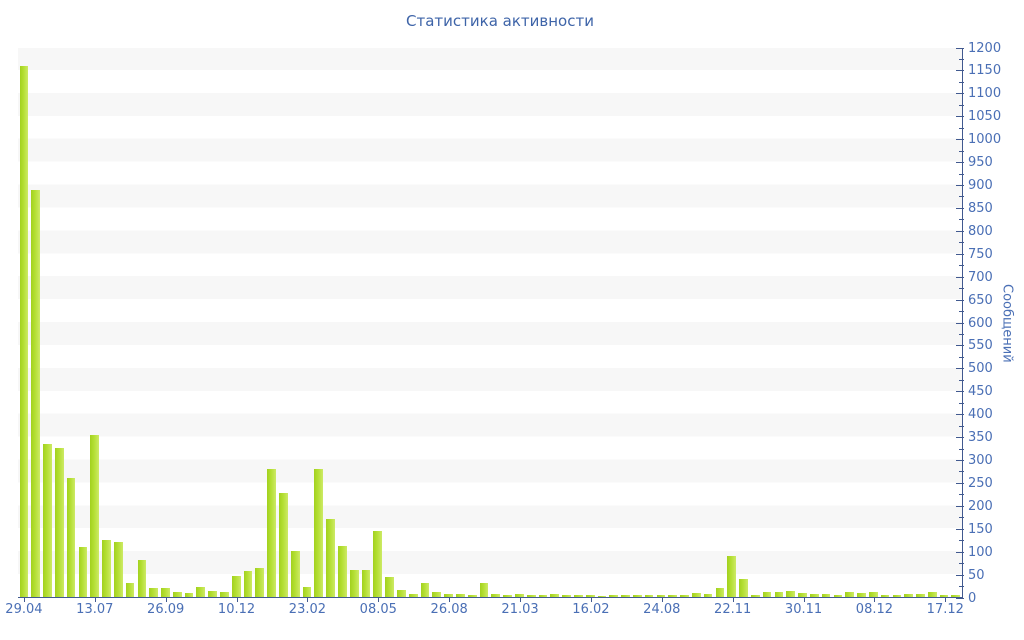 Image resolution: width=1024 pixels, height=640 pixels. Describe the element at coordinates (980, 300) in the screenshot. I see `y-axis-tick-label: 650` at that location.